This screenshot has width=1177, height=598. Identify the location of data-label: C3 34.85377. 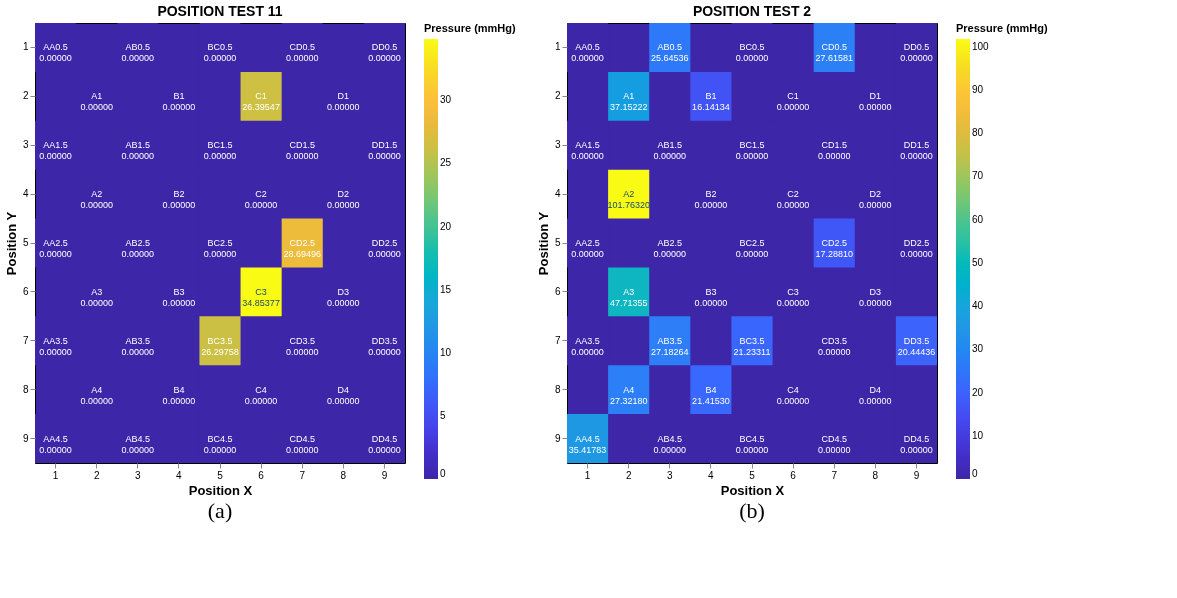
(261, 297).